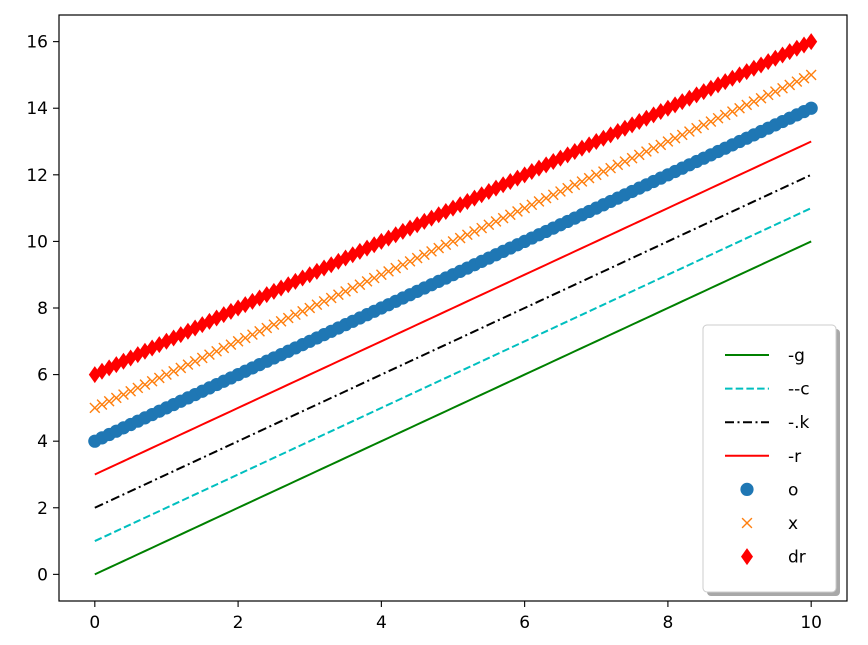  Describe the element at coordinates (796, 356) in the screenshot. I see `legend-label: -g` at that location.